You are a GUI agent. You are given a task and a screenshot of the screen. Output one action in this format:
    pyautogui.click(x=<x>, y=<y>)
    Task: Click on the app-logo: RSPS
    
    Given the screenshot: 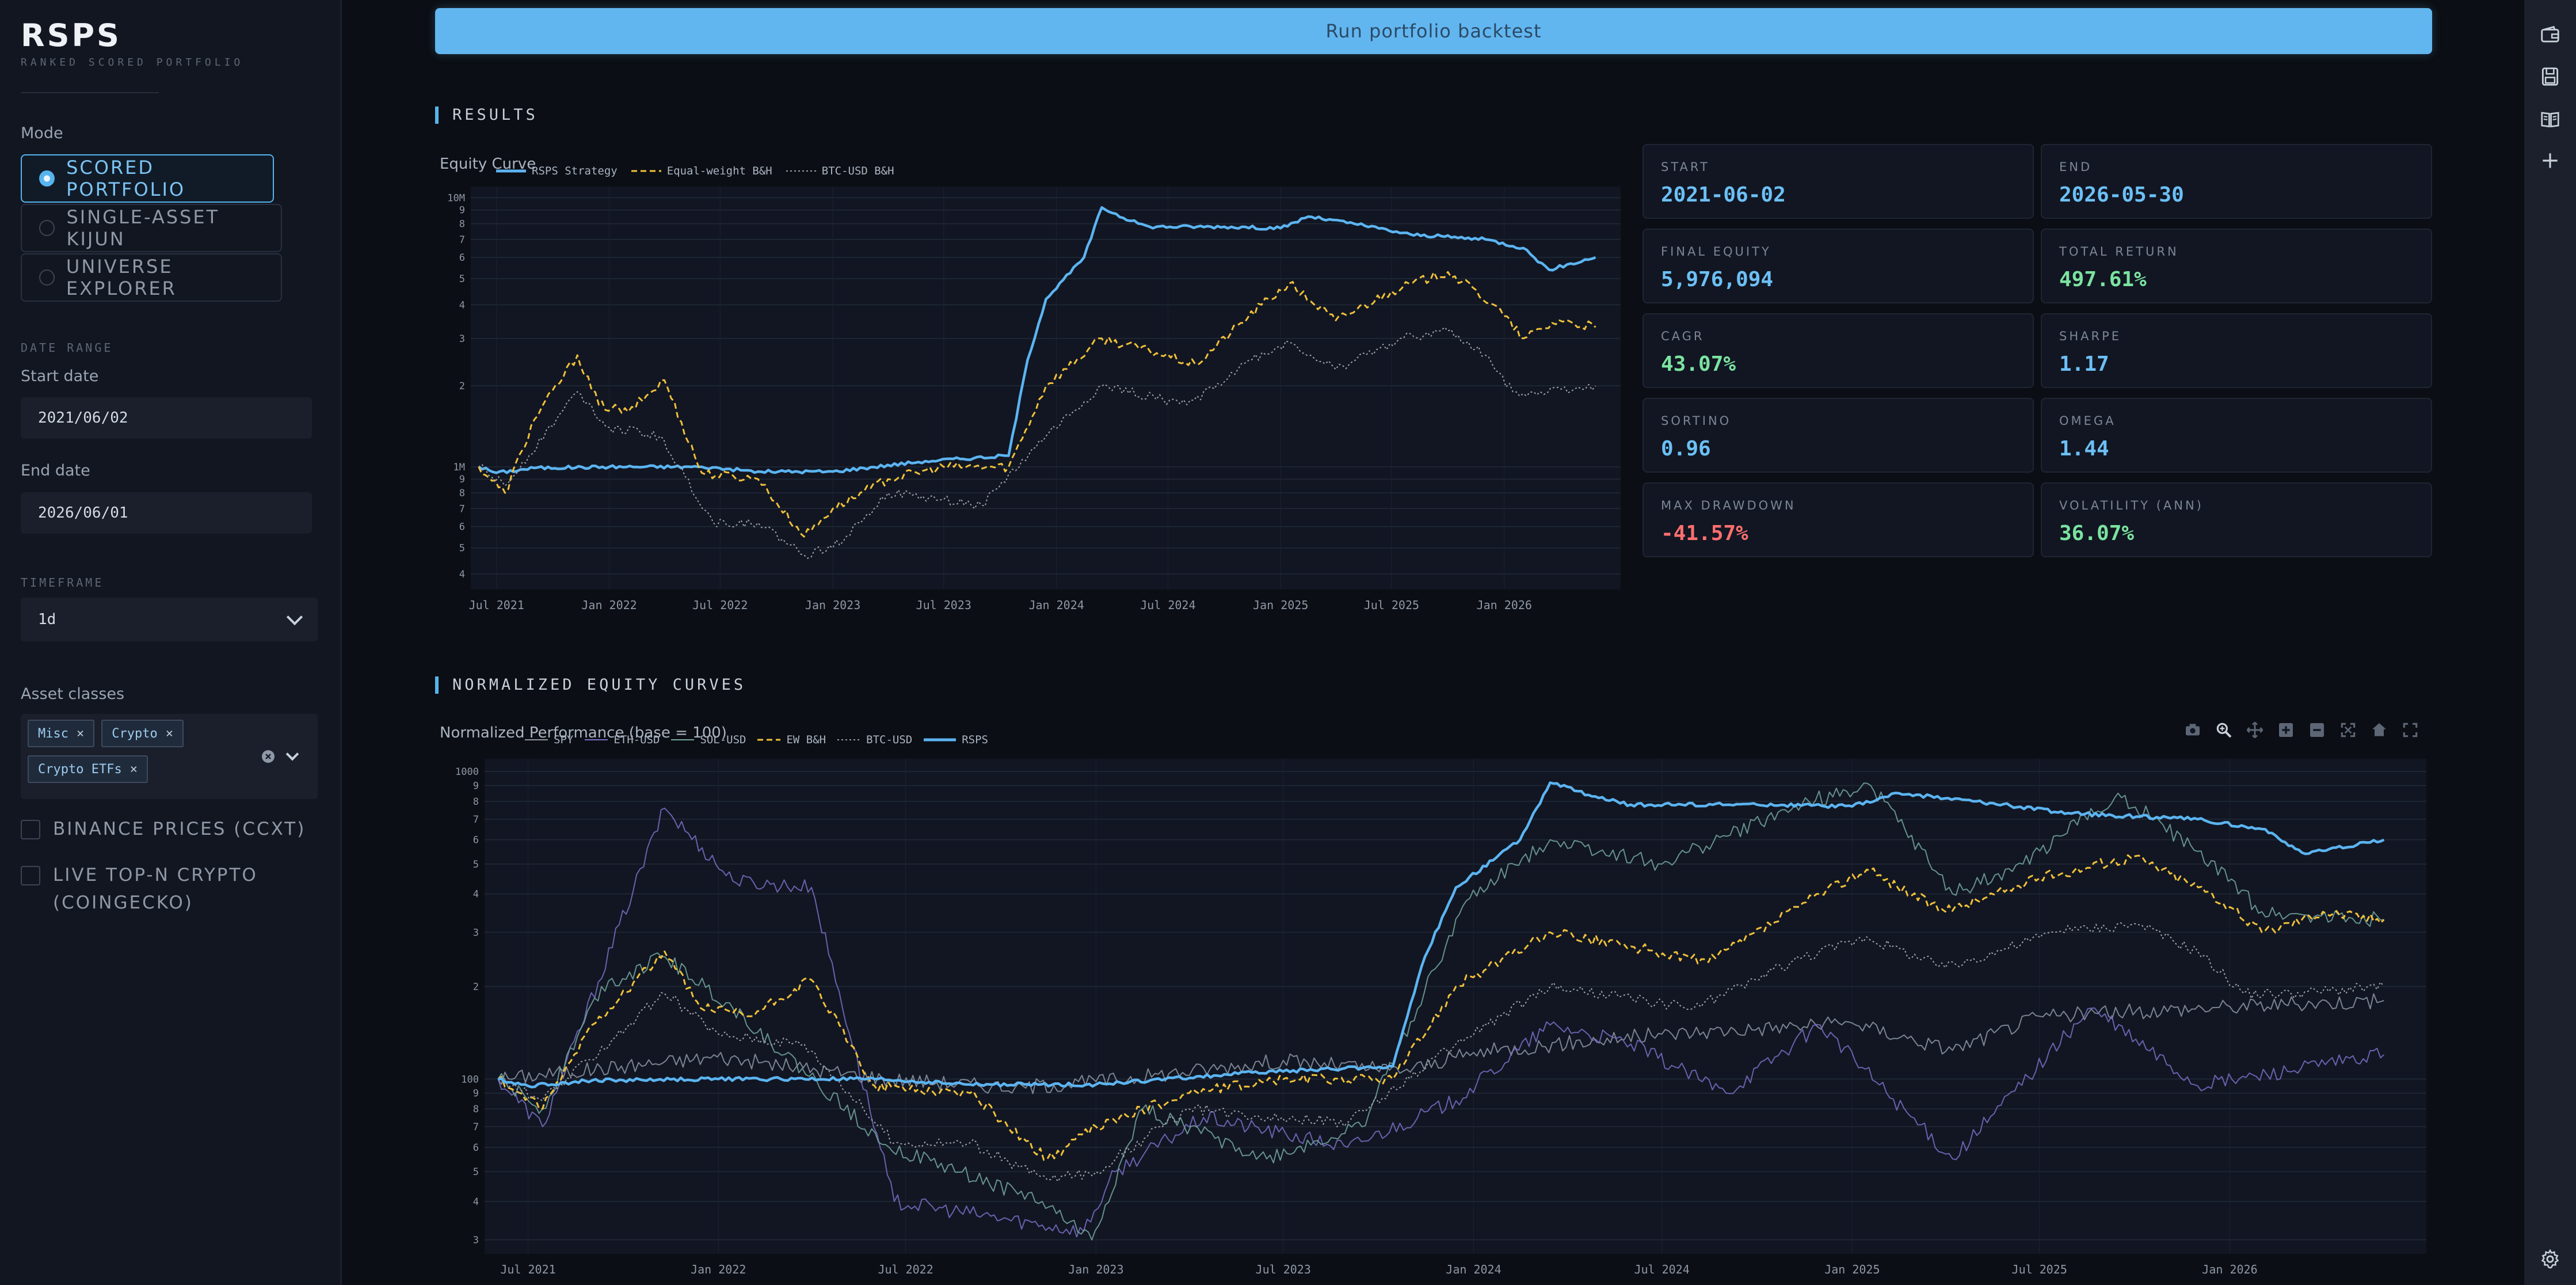 What is the action you would take?
    pyautogui.click(x=71, y=35)
    